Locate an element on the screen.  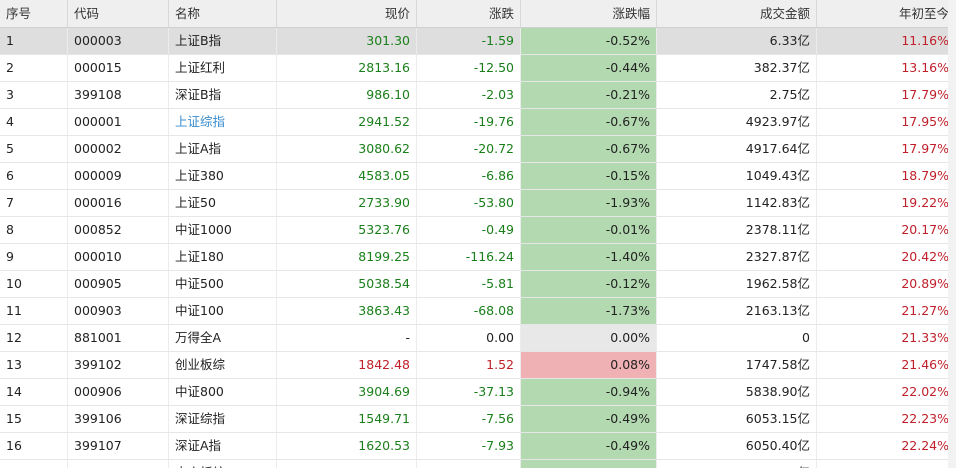
cell-ytd: 17.97% is located at coordinates (886, 149).